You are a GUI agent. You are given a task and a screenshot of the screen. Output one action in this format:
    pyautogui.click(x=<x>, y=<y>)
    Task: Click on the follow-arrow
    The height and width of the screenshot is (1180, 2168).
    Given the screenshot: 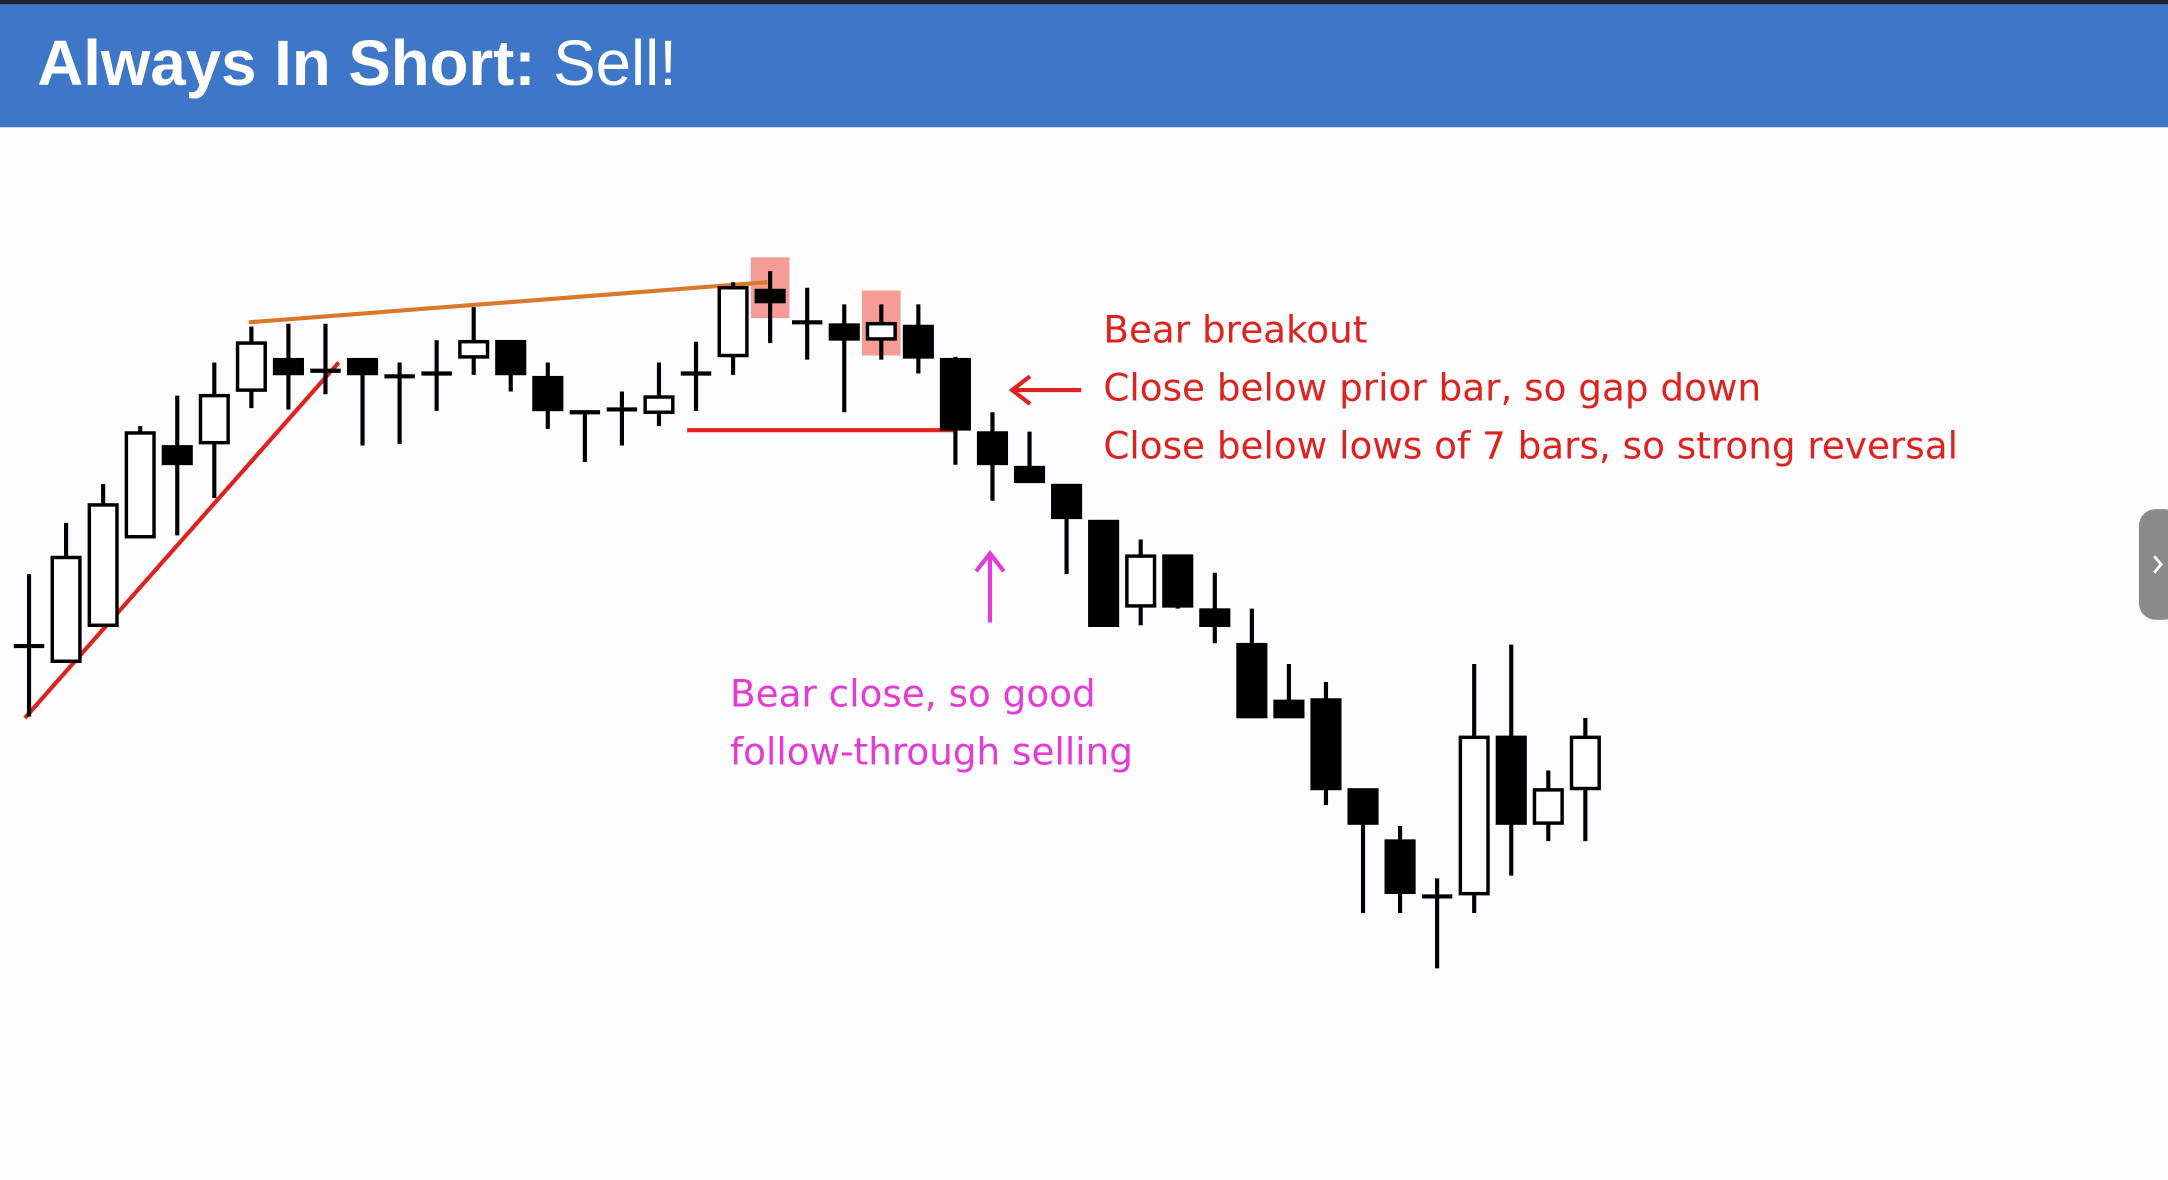 What is the action you would take?
    pyautogui.click(x=990, y=586)
    